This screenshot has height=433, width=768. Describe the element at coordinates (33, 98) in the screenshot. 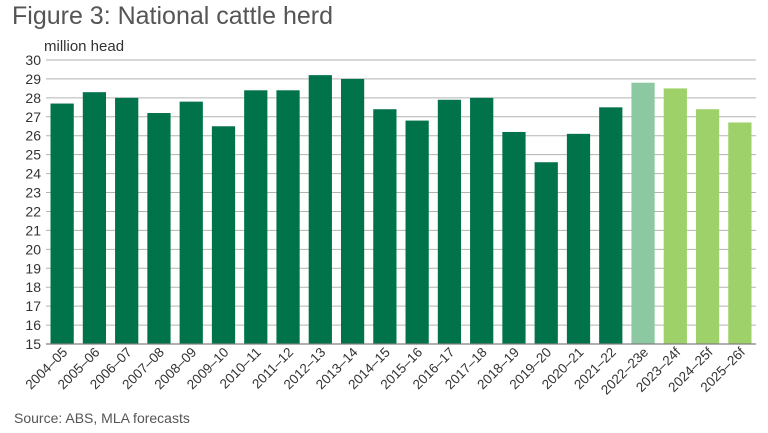

I see `y-tick-label: 28` at that location.